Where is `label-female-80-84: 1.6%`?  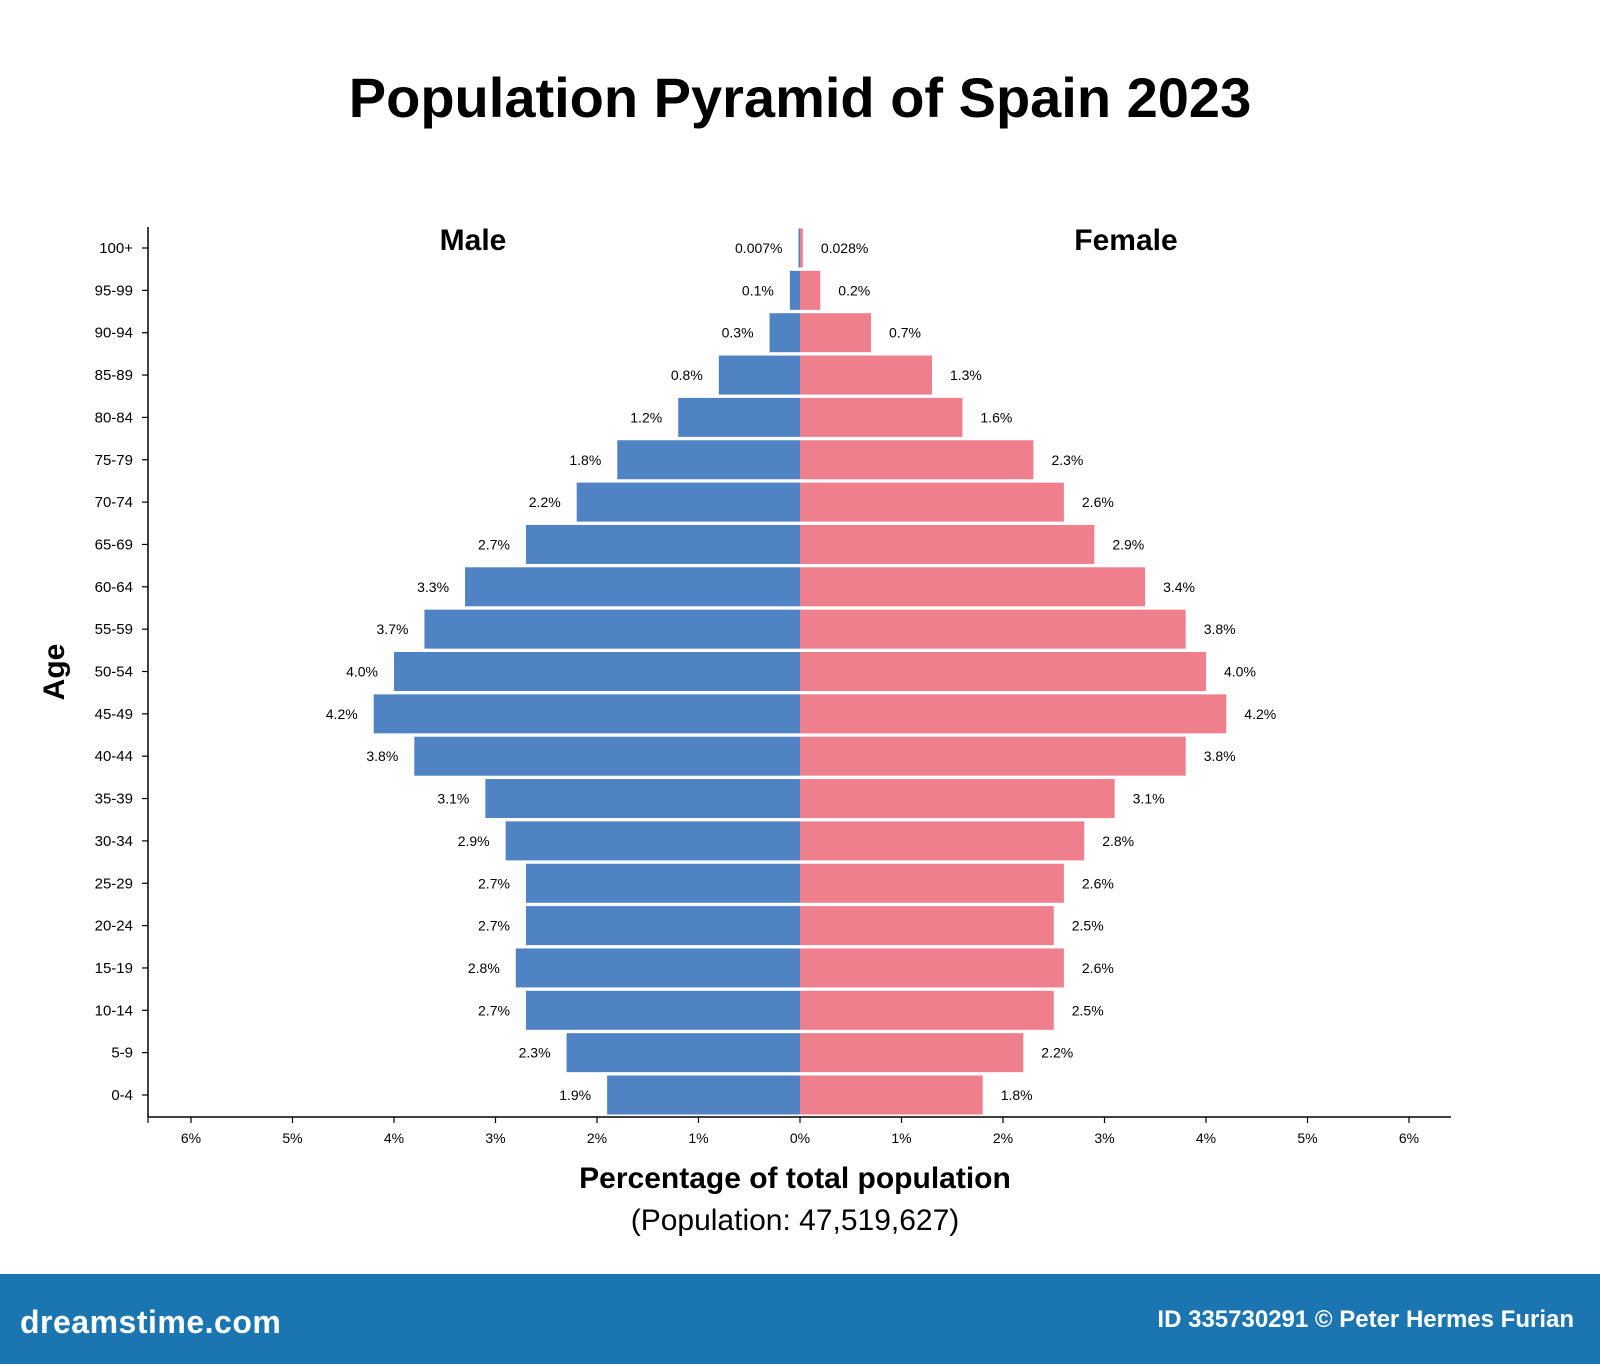 label-female-80-84: 1.6% is located at coordinates (996, 417).